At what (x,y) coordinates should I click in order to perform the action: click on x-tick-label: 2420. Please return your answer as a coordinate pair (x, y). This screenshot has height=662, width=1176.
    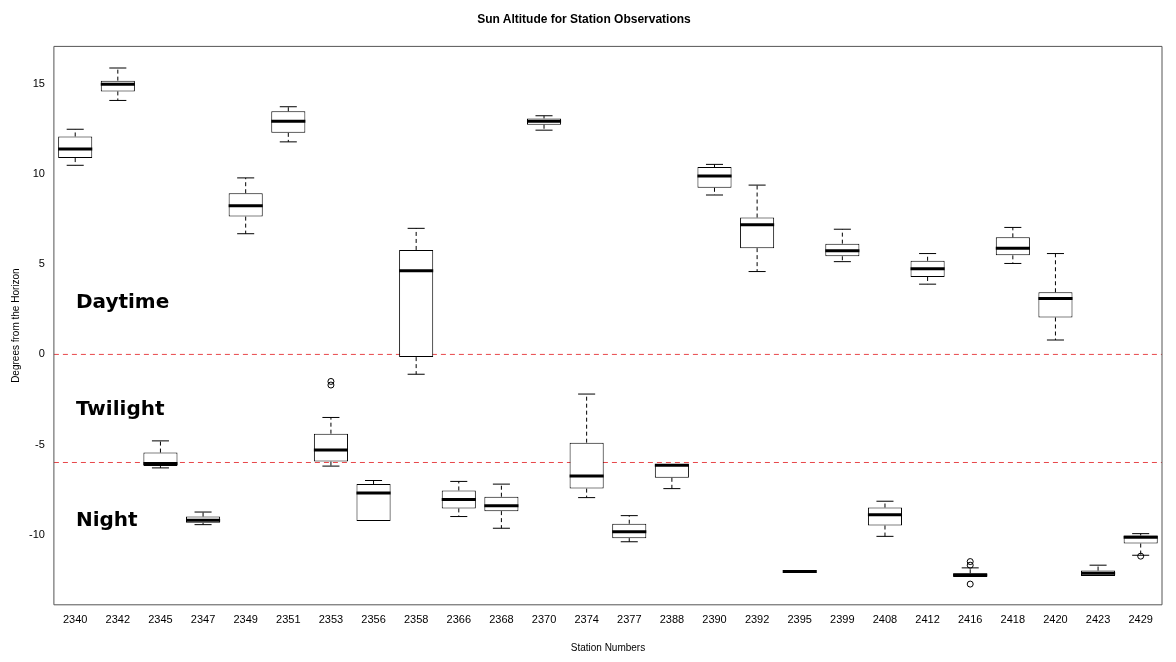
    Looking at the image, I should click on (1055, 619).